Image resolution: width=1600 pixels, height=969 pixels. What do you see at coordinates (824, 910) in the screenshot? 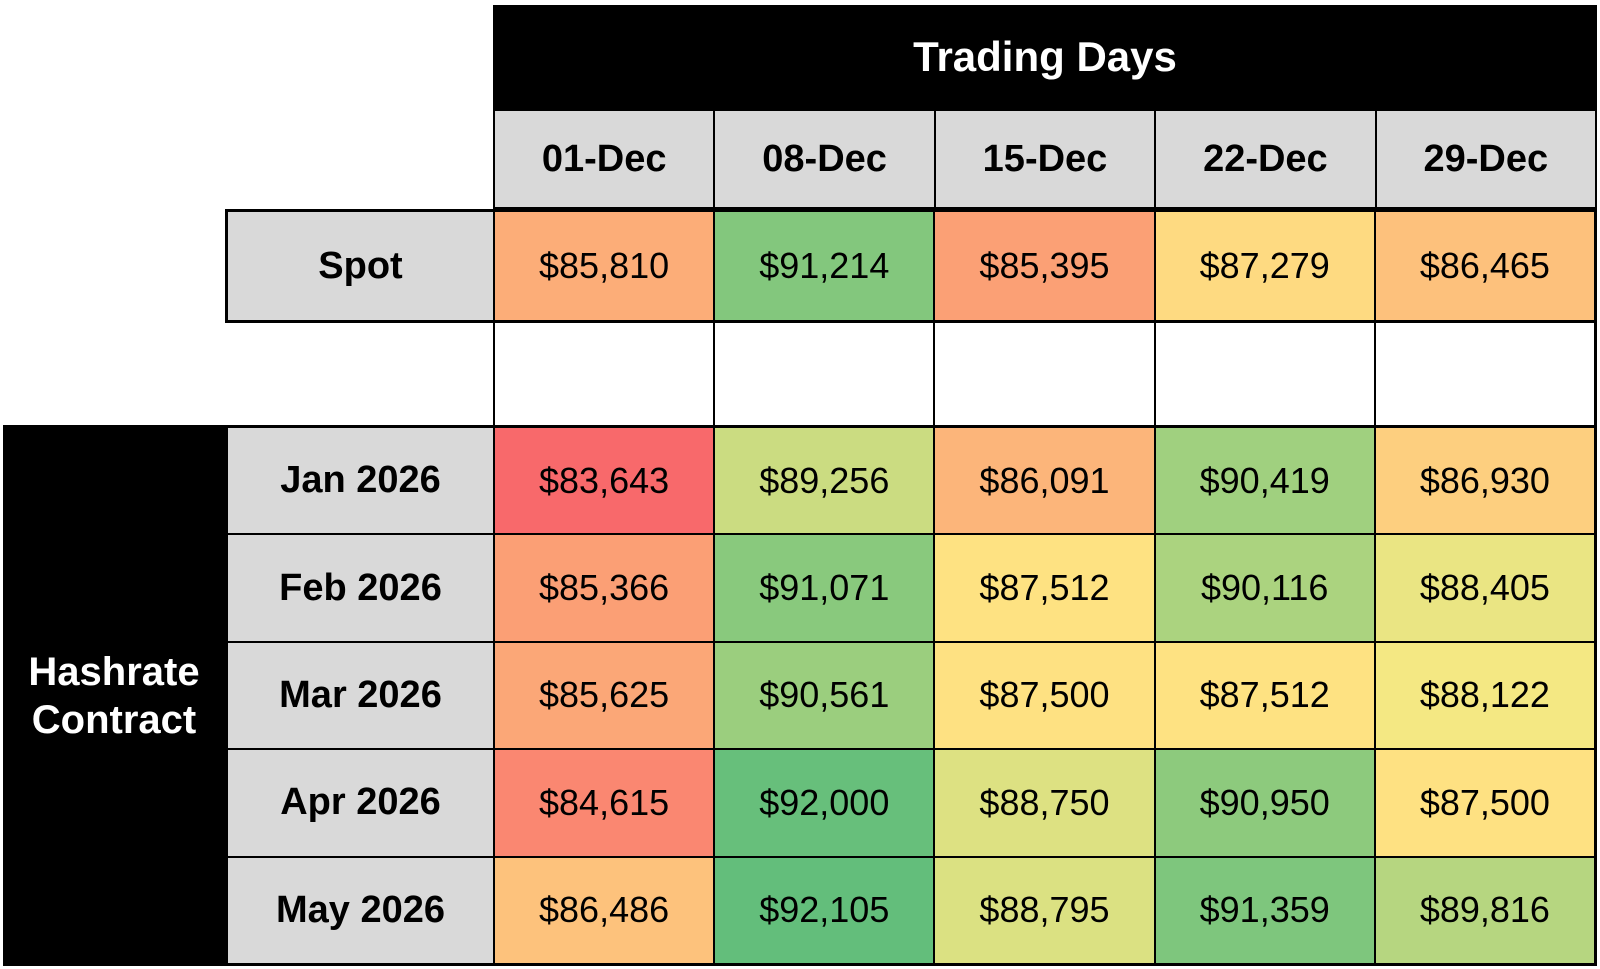
I see `contract-price-cell: $92,105` at bounding box center [824, 910].